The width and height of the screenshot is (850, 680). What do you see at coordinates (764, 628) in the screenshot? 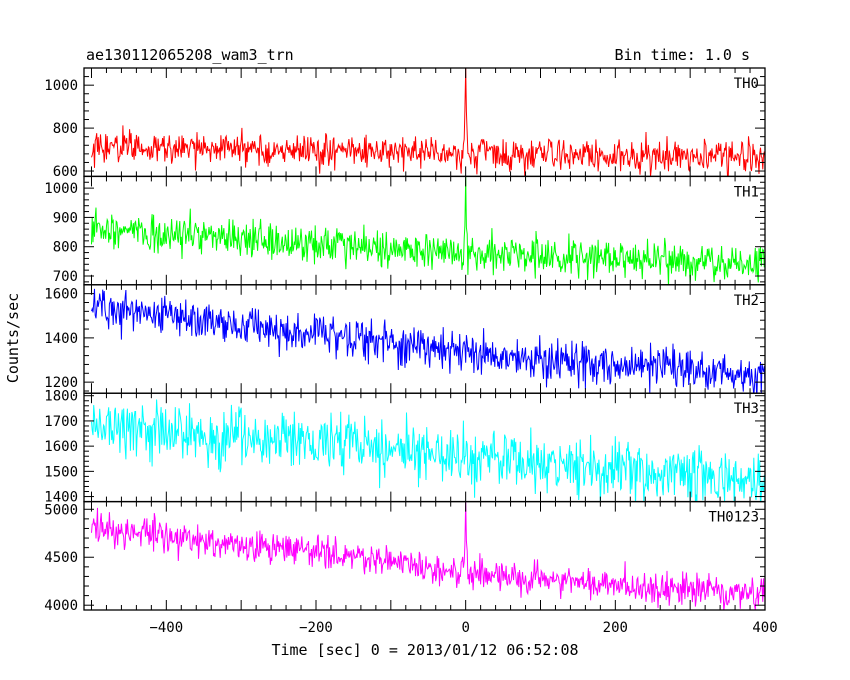
I see `x-tick-label: 400` at bounding box center [764, 628].